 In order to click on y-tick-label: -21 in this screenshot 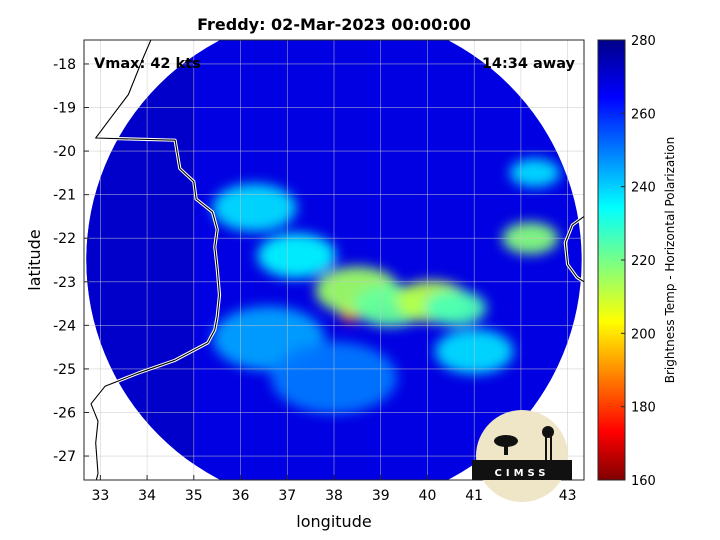, I will do `click(64, 196)`.